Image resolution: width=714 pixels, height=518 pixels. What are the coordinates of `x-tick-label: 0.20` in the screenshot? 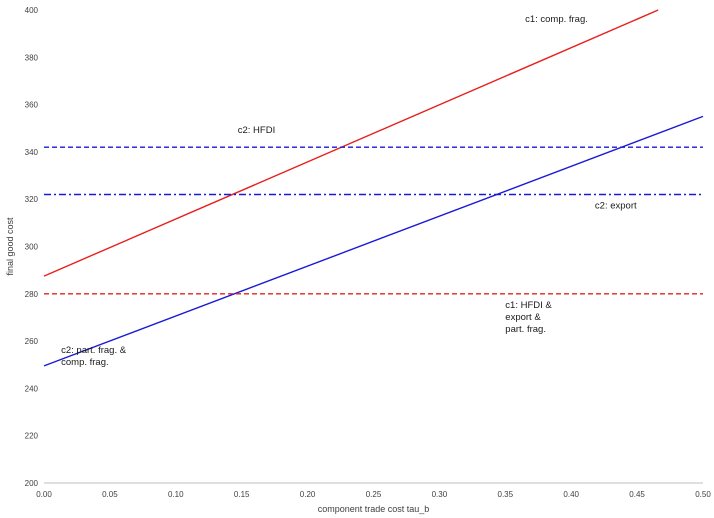 It's located at (308, 494).